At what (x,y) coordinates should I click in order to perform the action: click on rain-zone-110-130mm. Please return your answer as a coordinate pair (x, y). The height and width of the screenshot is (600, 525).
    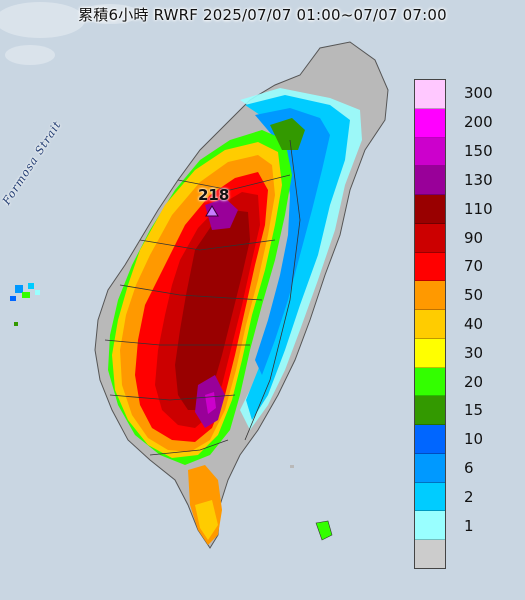
    Looking at the image, I should click on (212, 310).